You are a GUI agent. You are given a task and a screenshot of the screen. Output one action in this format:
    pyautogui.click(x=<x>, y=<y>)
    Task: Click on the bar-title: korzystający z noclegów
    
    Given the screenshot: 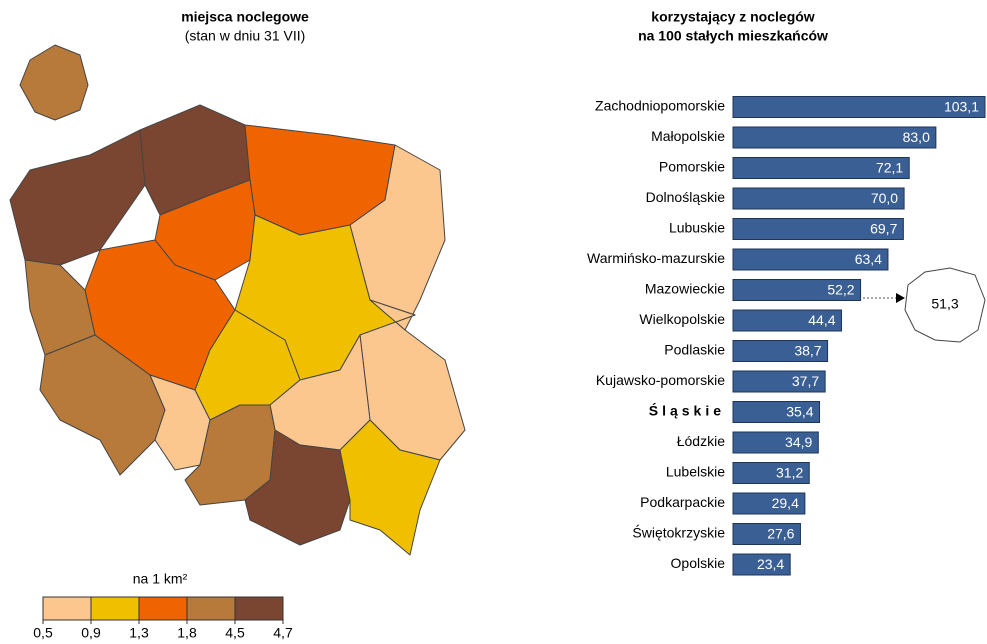 What is the action you would take?
    pyautogui.click(x=733, y=17)
    